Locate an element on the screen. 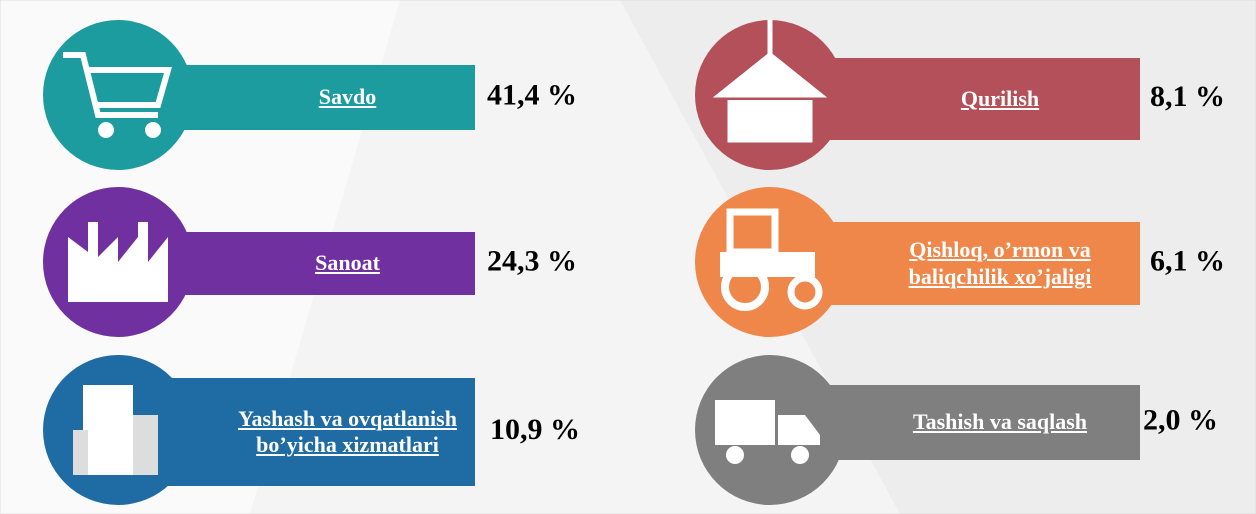 This screenshot has width=1256, height=514. sector-label-box: Tashish va saqlash is located at coordinates (1000, 422).